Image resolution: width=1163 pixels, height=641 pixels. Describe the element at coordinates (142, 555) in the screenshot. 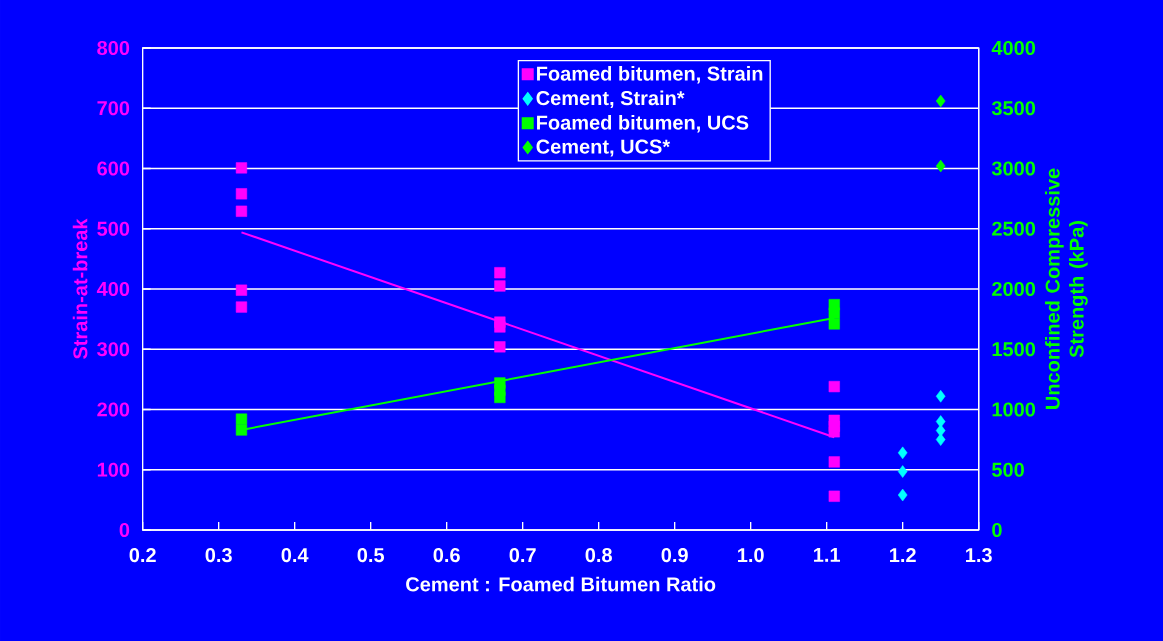

I see `x-tick-label: 0.2` at that location.